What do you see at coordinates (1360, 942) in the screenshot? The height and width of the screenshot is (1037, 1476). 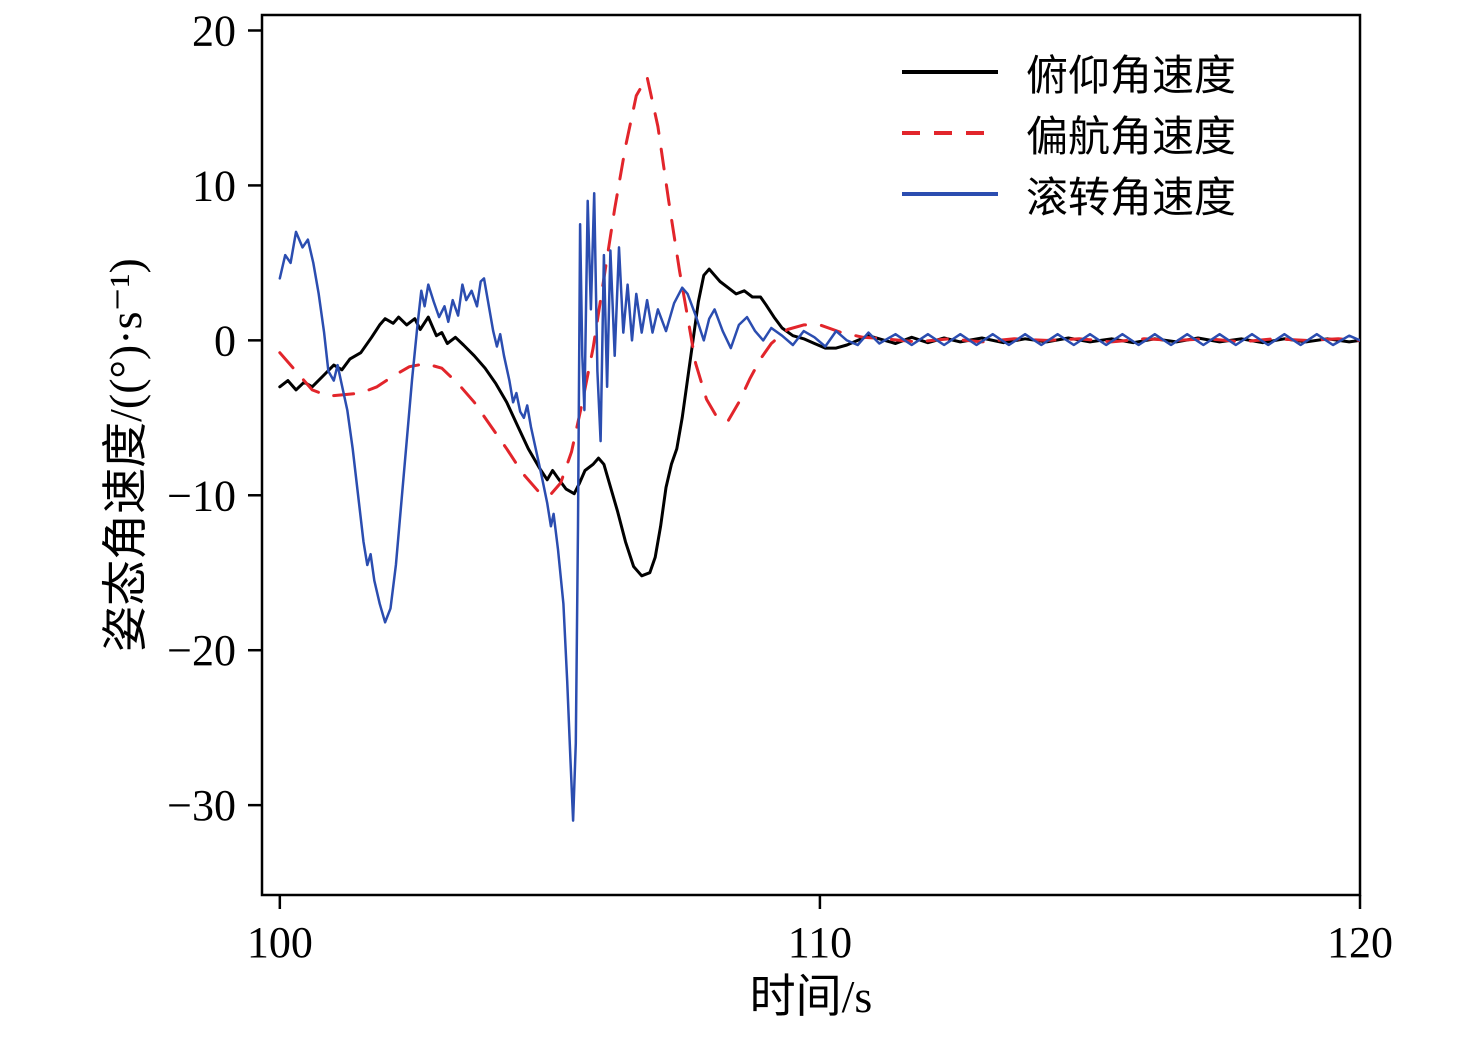 I see `x-tick-label: 120` at bounding box center [1360, 942].